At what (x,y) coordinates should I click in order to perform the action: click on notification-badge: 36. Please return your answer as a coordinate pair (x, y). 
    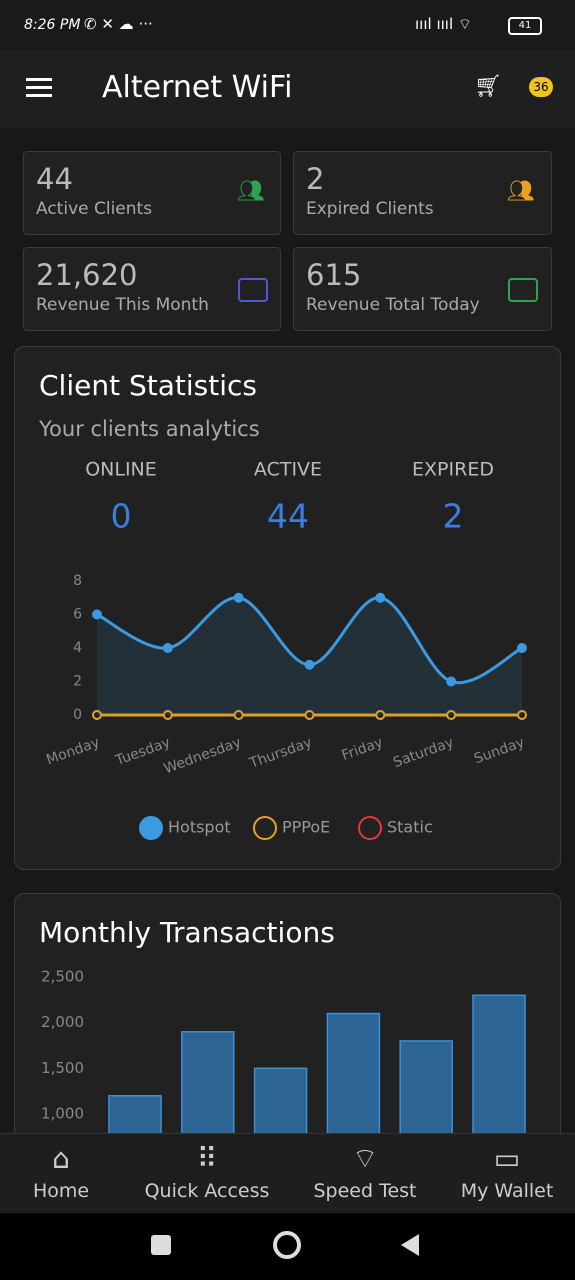
    Looking at the image, I should click on (541, 87).